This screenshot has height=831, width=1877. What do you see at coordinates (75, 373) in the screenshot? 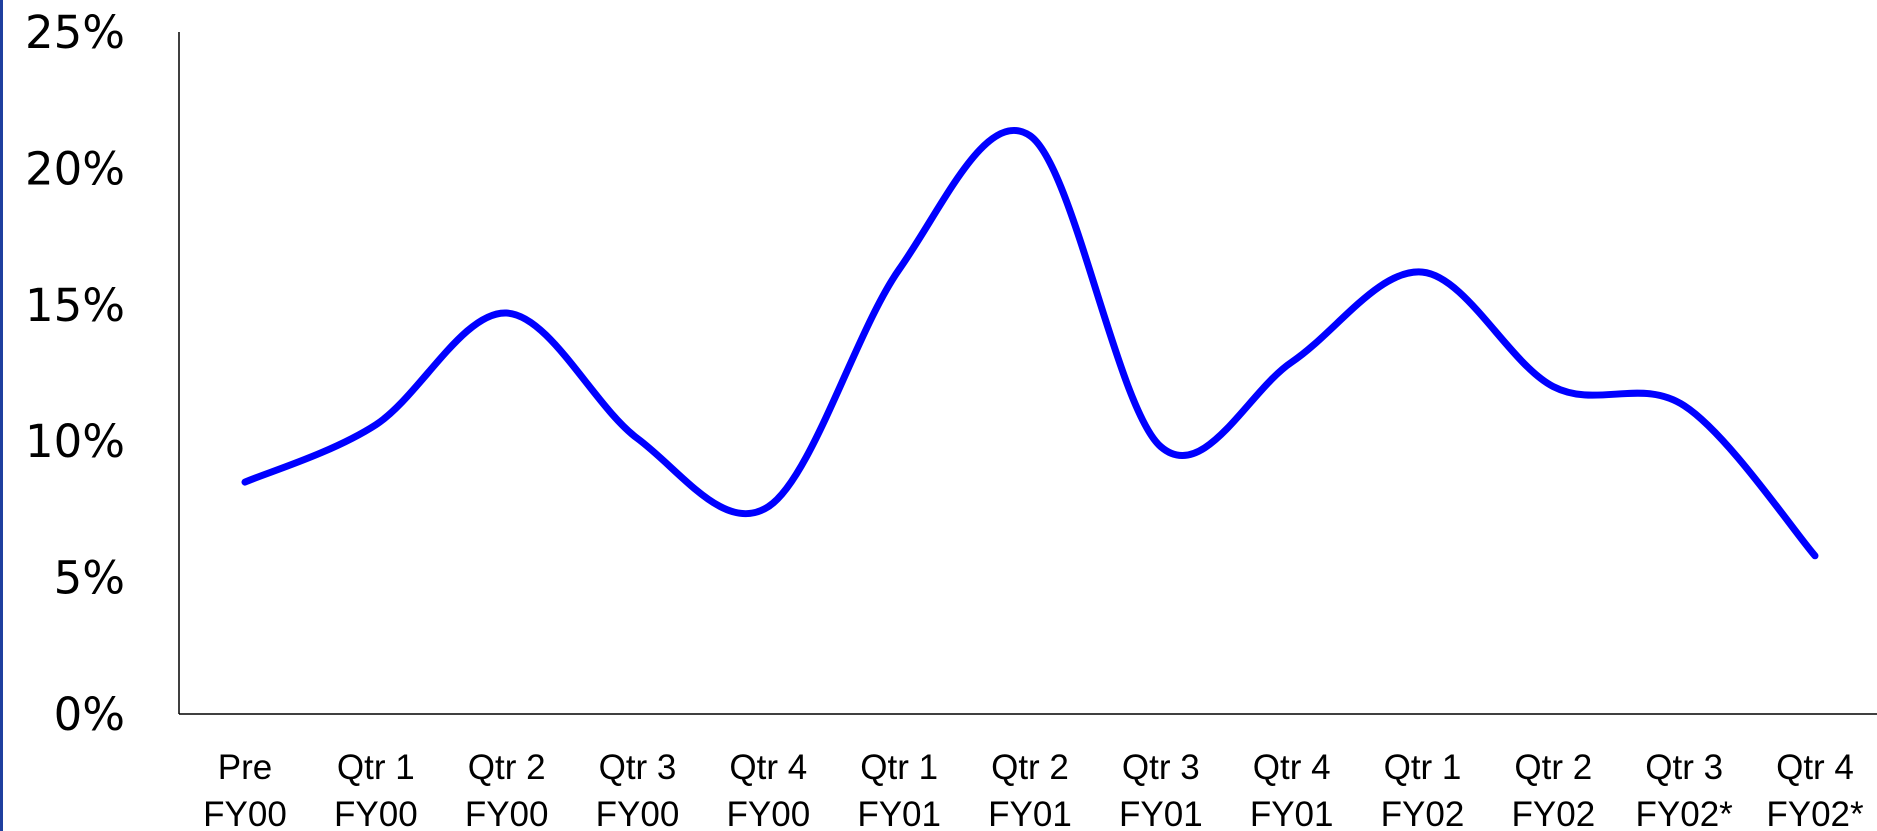
I see `y-axis-ticks: 0% 5% 10% 15% 20% 25%` at bounding box center [75, 373].